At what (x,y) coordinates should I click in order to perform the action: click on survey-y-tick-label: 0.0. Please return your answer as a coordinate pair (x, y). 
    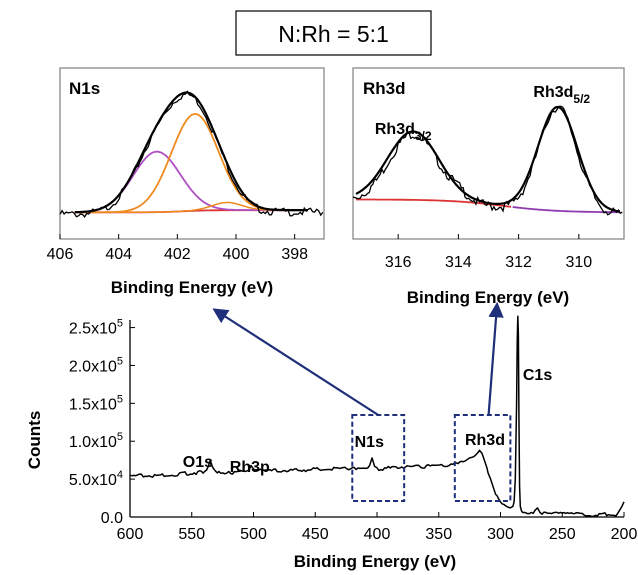
    Looking at the image, I should click on (112, 518).